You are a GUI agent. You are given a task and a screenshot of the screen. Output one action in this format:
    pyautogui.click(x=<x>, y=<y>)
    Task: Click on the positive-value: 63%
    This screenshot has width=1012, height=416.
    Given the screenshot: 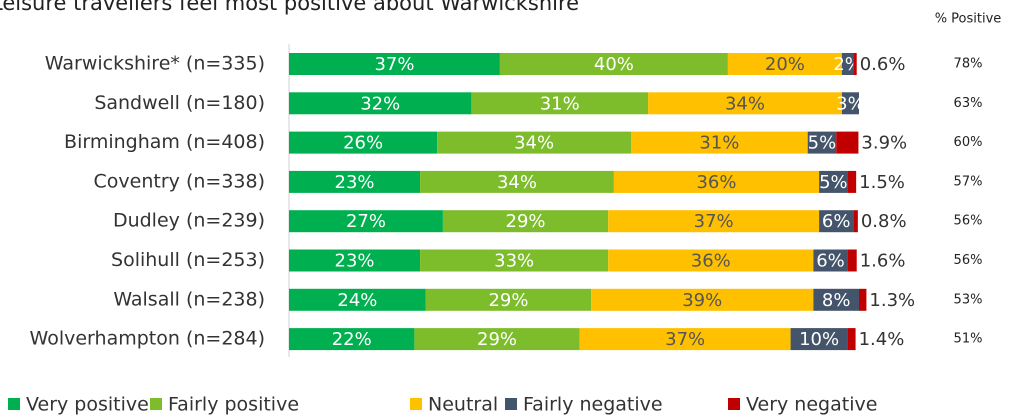 What is the action you would take?
    pyautogui.click(x=968, y=103)
    